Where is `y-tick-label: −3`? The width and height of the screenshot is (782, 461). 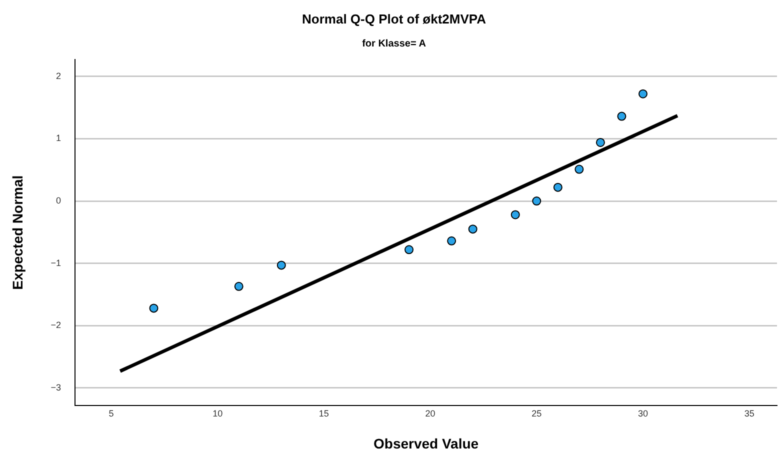 y-tick-label: −3 is located at coordinates (56, 387).